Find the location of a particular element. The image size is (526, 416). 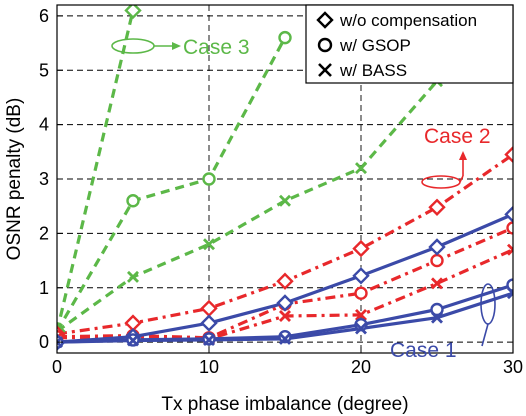

legend-circle-icon is located at coordinates (325, 45).